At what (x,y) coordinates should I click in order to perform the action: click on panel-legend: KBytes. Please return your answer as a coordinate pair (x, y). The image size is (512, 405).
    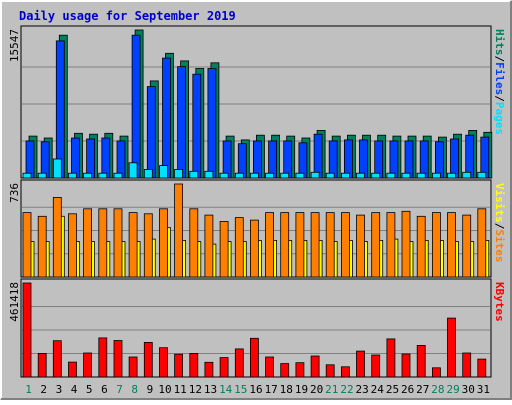
    Looking at the image, I should click on (499, 302).